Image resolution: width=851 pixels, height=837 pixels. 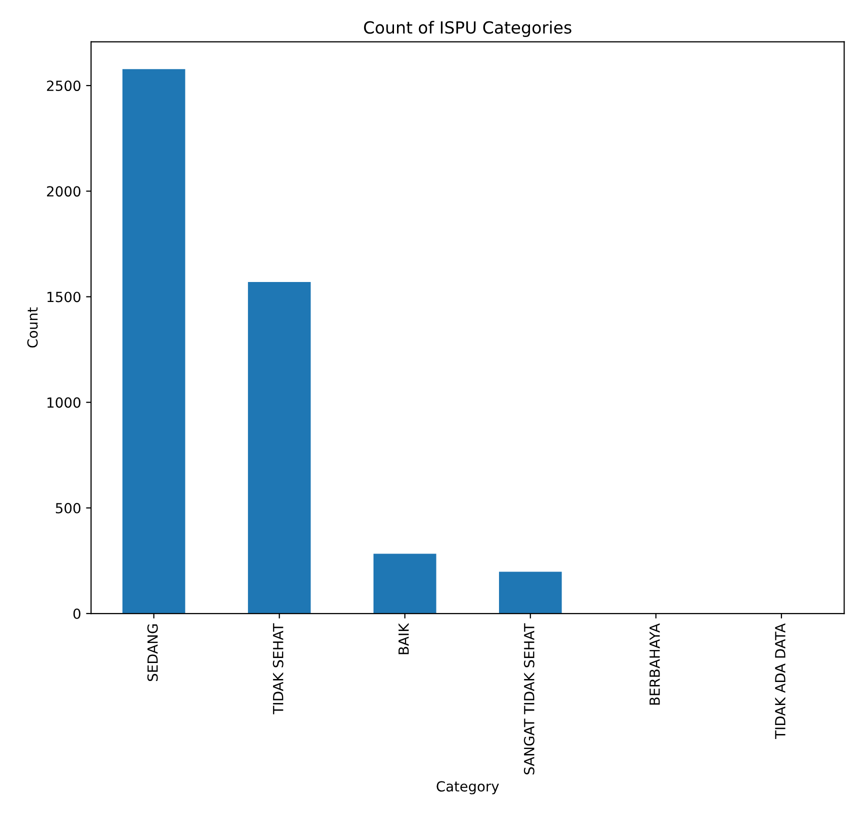 What do you see at coordinates (76, 613) in the screenshot?
I see `y-tick-label: 0` at bounding box center [76, 613].